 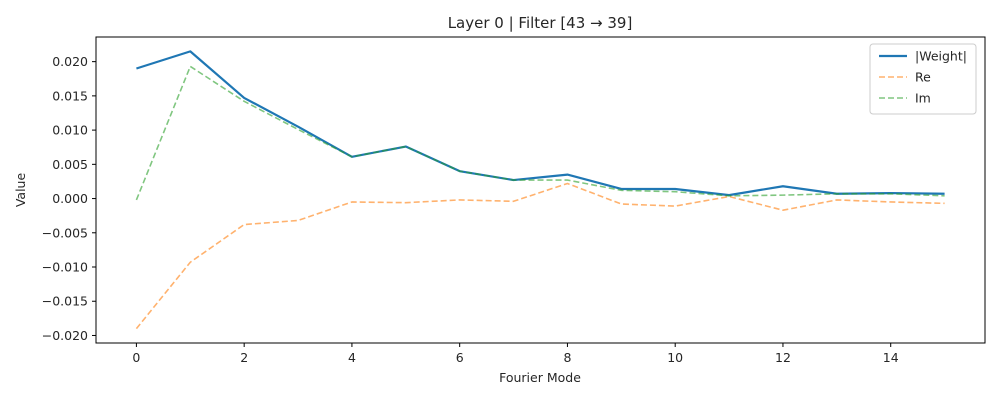 I want to click on x-tick-label: 4, so click(x=352, y=357).